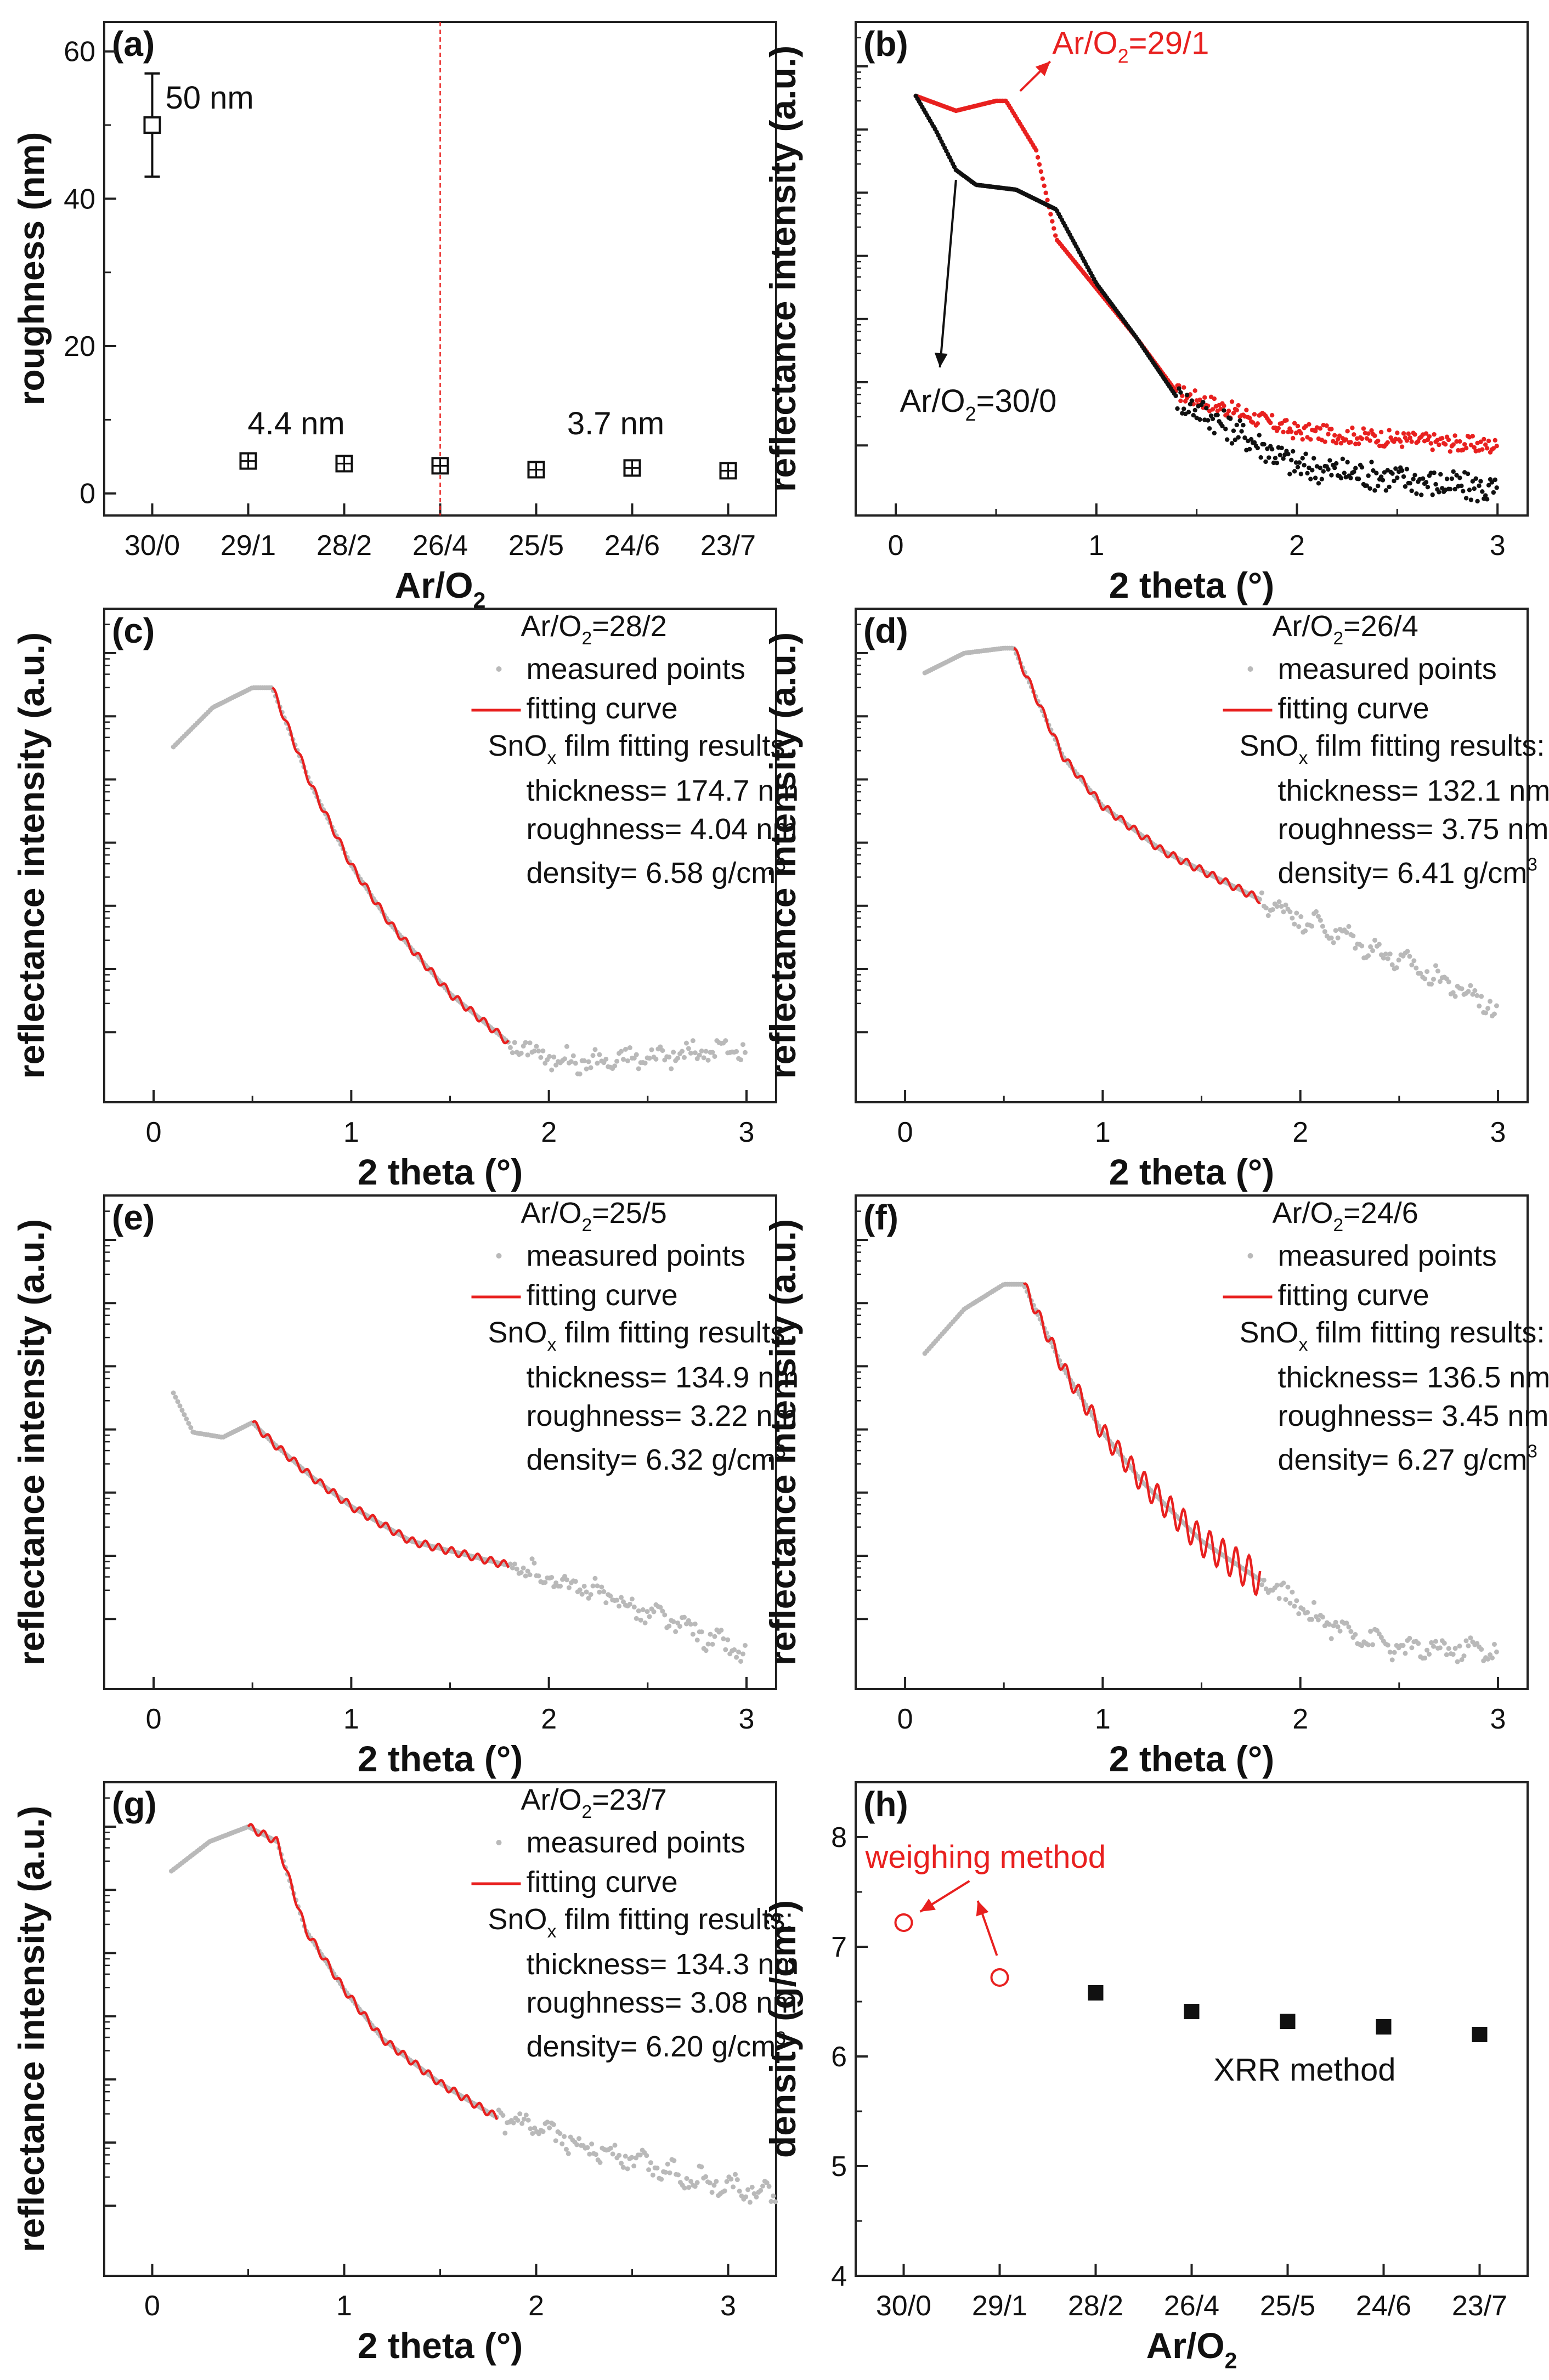 This screenshot has width=1549, height=2380. I want to click on x-tick-label: 28/2, so click(1095, 2306).